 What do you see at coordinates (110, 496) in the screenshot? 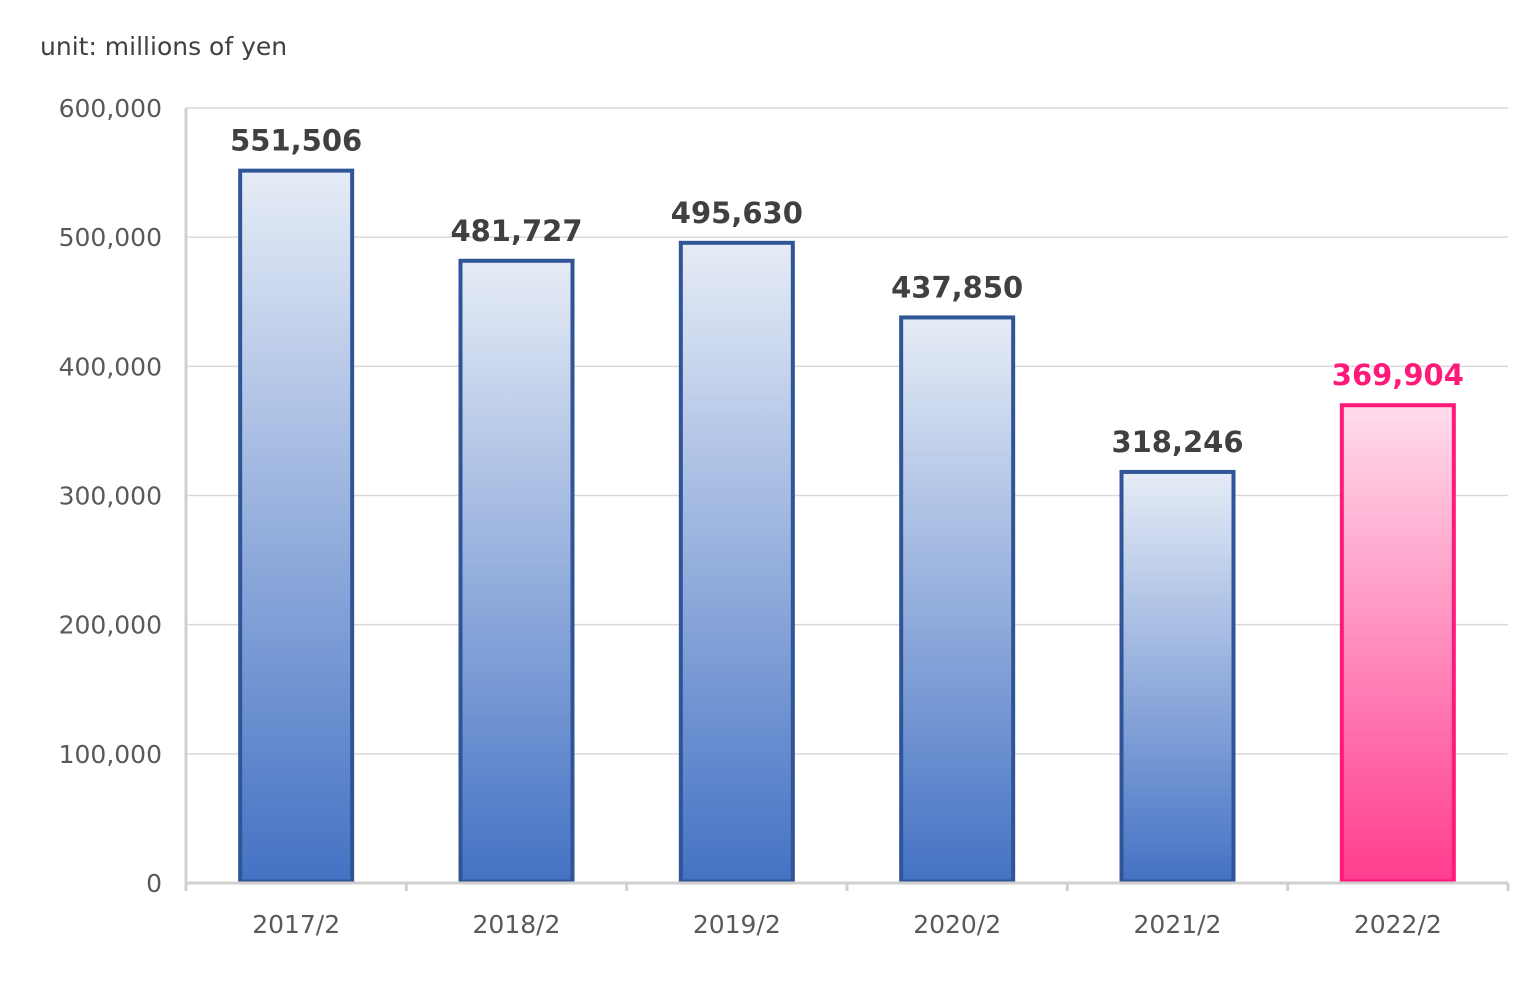
I see `y-tick-label: 300,000` at bounding box center [110, 496].